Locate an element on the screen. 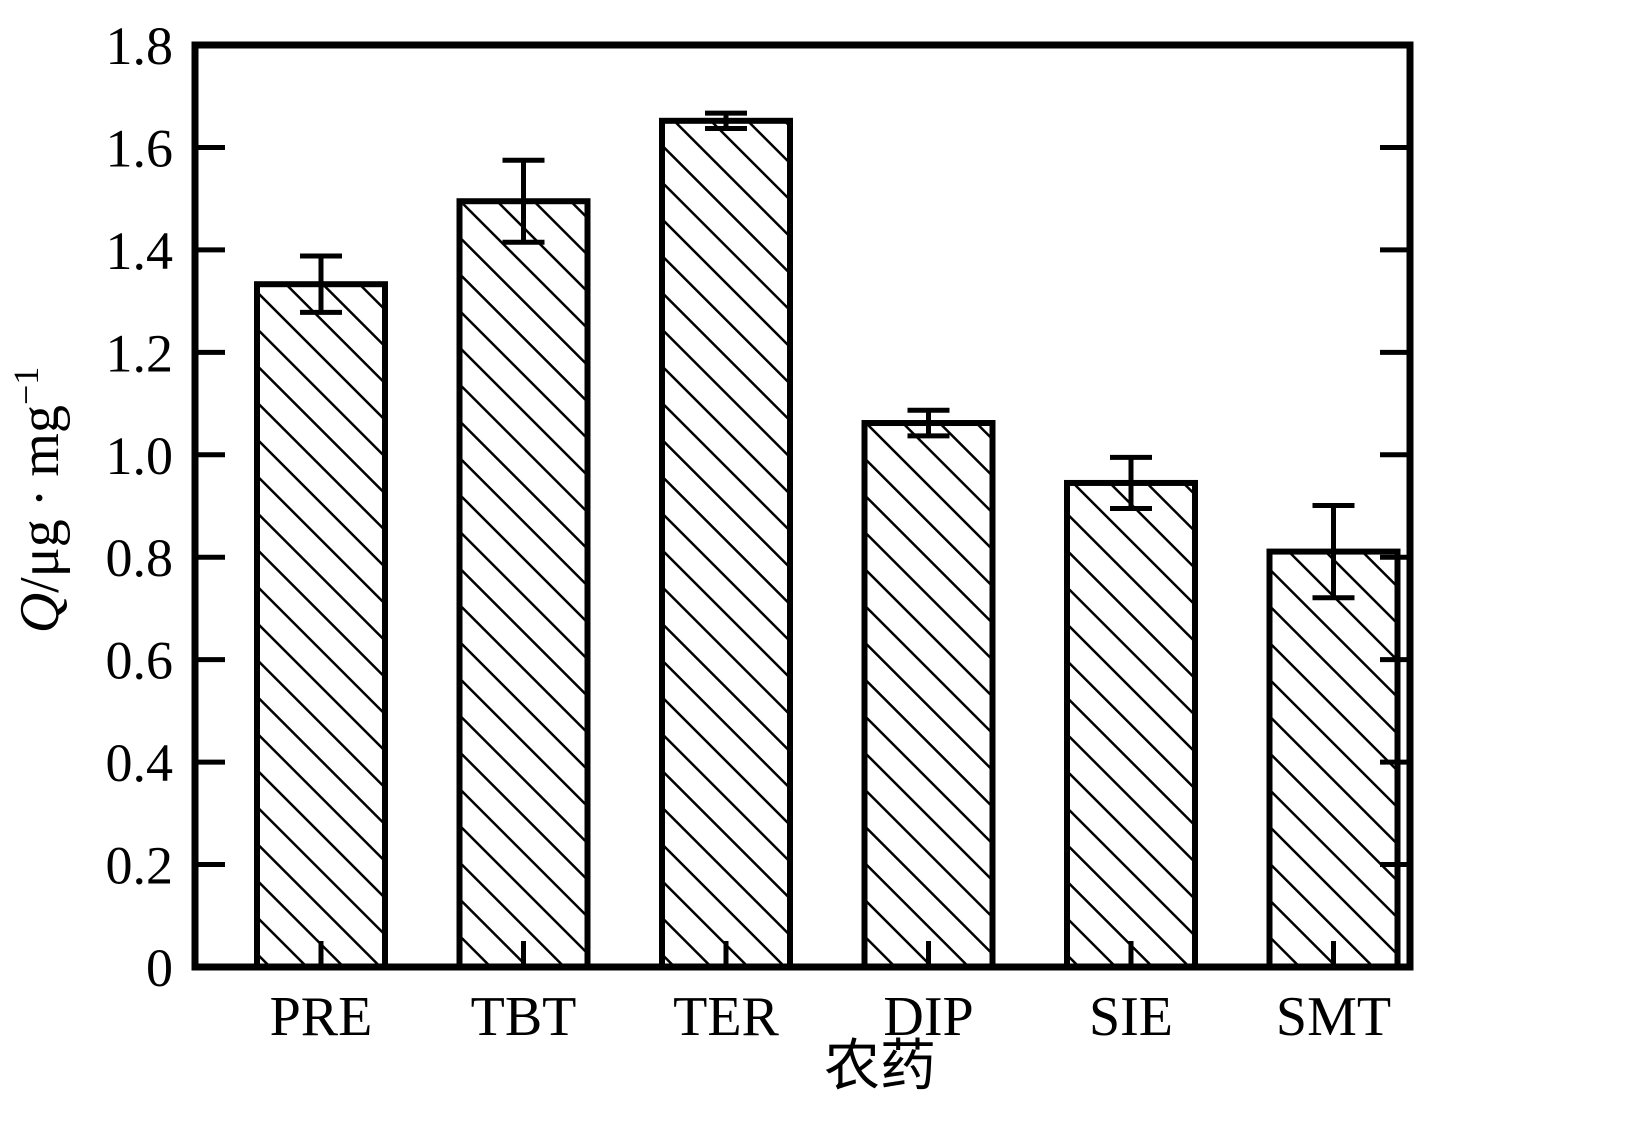 This screenshot has height=1137, width=1629. y-tick-label-0-4: 0.4 is located at coordinates (140, 763).